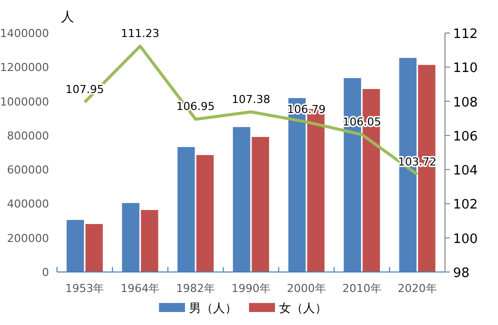  Describe the element at coordinates (45, 272) in the screenshot. I see `y-tick-label: 0` at that location.